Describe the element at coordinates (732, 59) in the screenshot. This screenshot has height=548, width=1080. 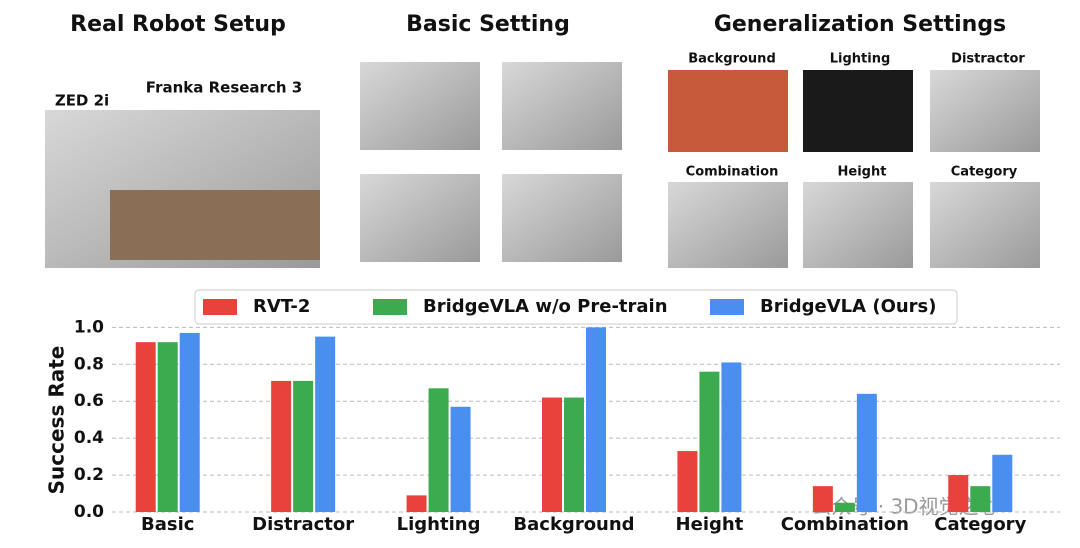
I see `setting-label: Background` at that location.